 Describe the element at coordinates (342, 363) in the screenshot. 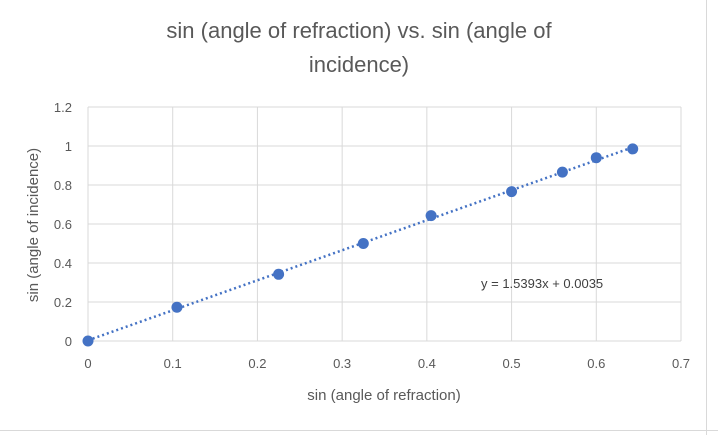

I see `x-tick-label: 0.3` at that location.